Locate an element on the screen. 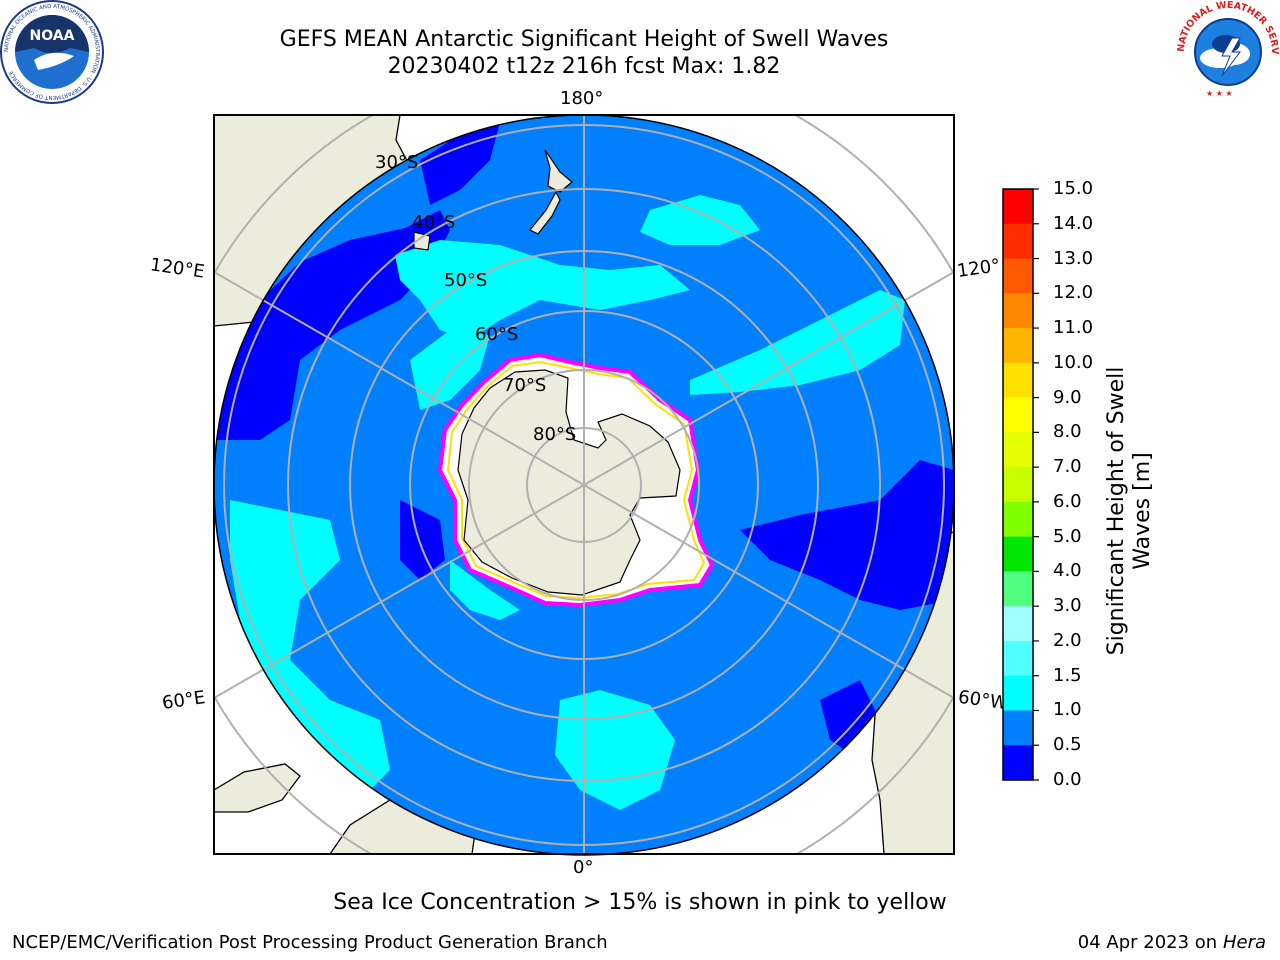  colorbar-tick-label: 7.0 is located at coordinates (1067, 467).